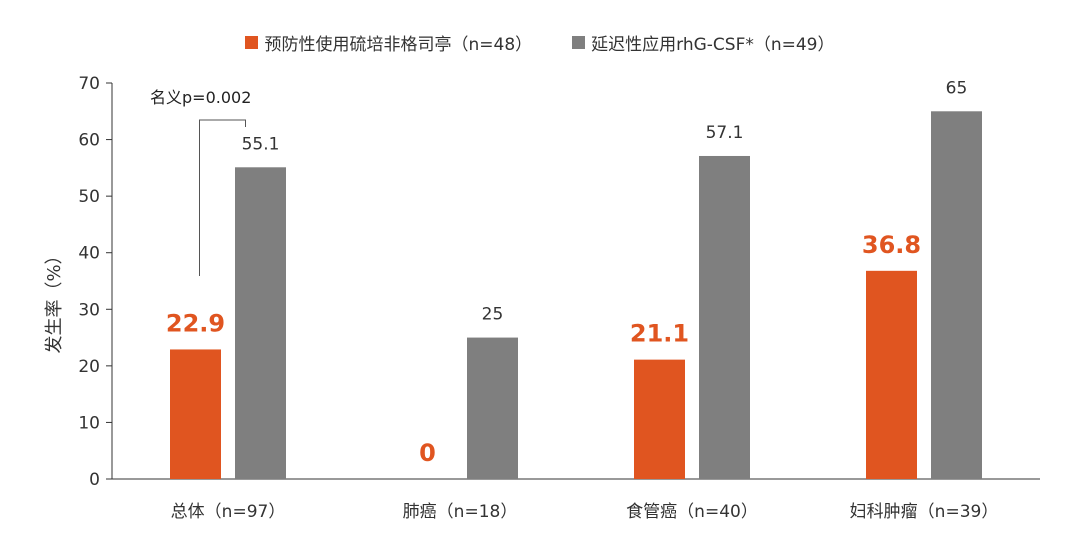  I want to click on data-label-prophylactic: 36.8, so click(891, 245).